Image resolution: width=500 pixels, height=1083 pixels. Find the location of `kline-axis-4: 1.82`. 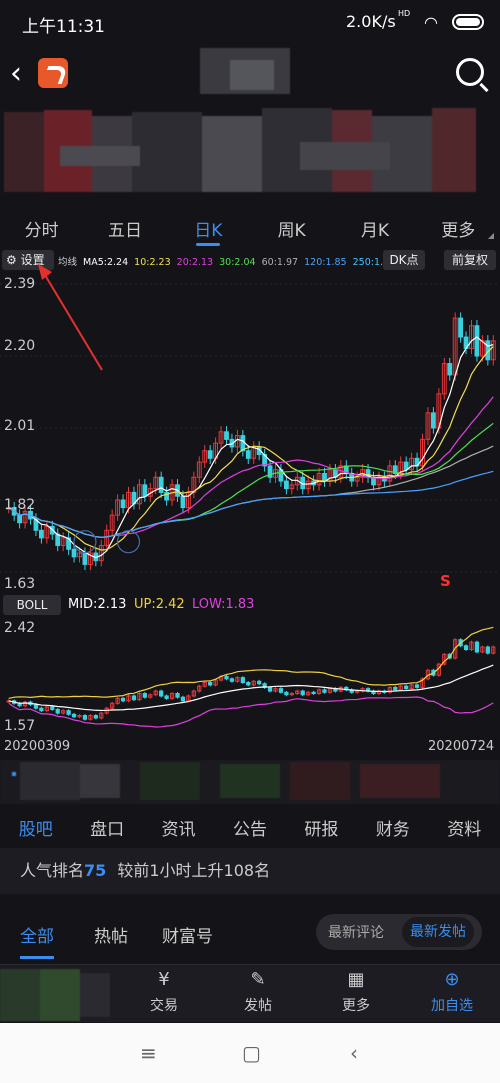

kline-axis-4: 1.82 is located at coordinates (20, 505).